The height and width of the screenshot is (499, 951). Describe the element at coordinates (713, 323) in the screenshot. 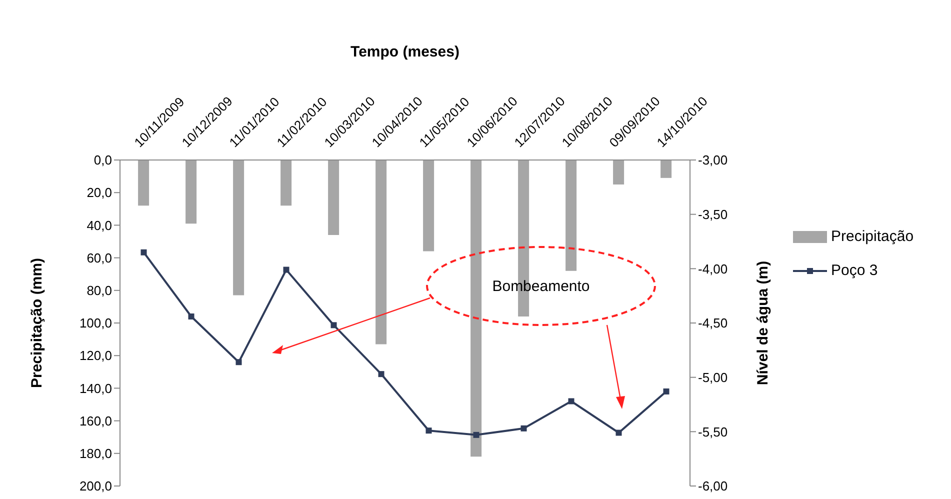

I see `y2-tick-label: -4,50` at that location.